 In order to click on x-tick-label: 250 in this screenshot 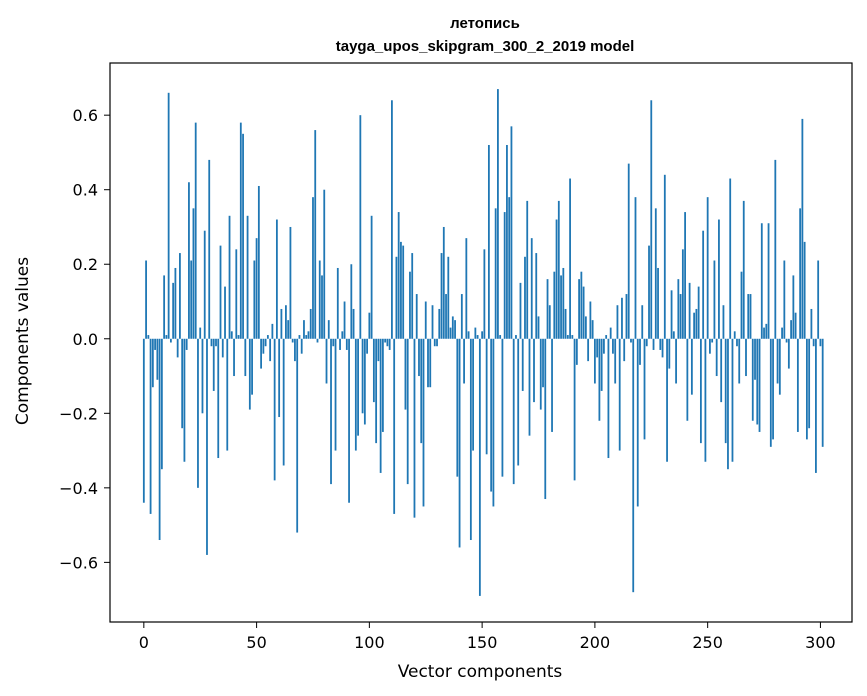, I will do `click(707, 642)`.